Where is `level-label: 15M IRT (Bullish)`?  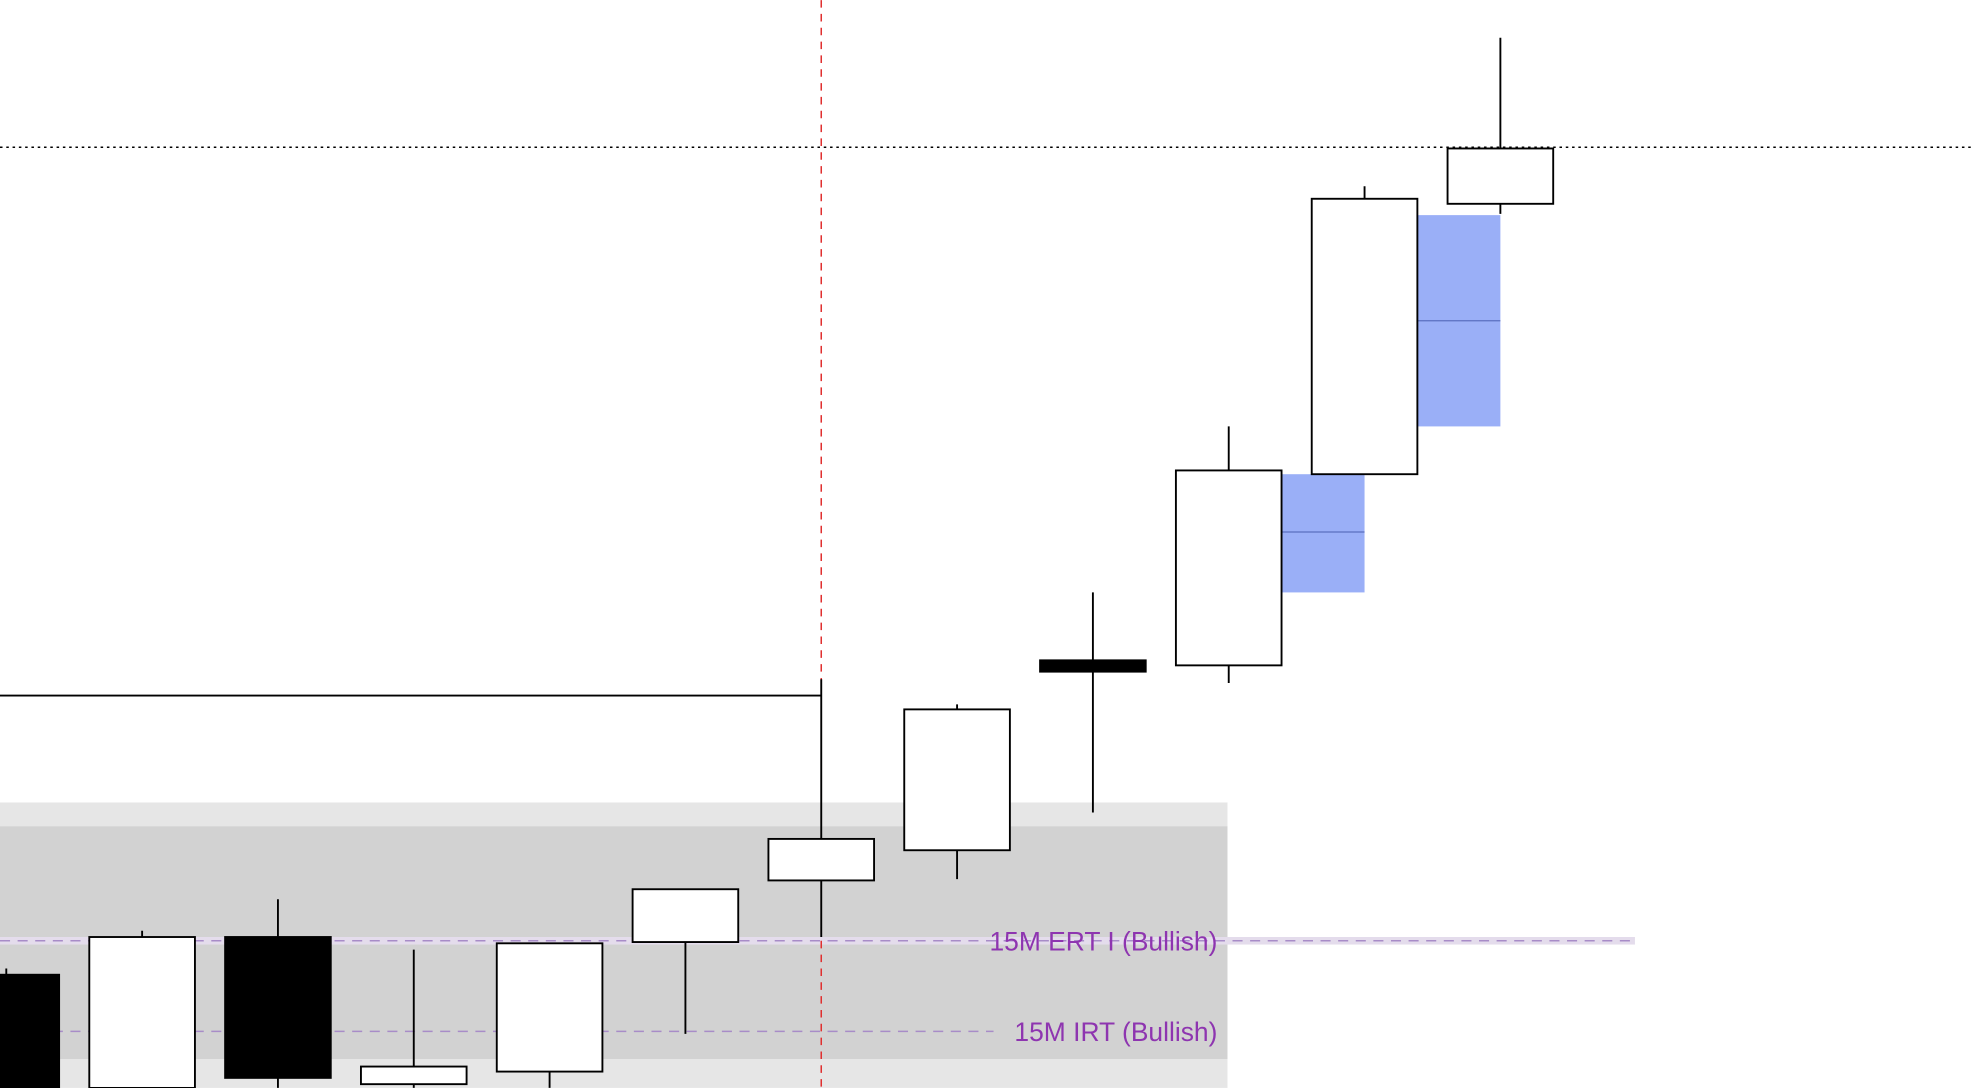 level-label: 15M IRT (Bullish) is located at coordinates (1115, 1032).